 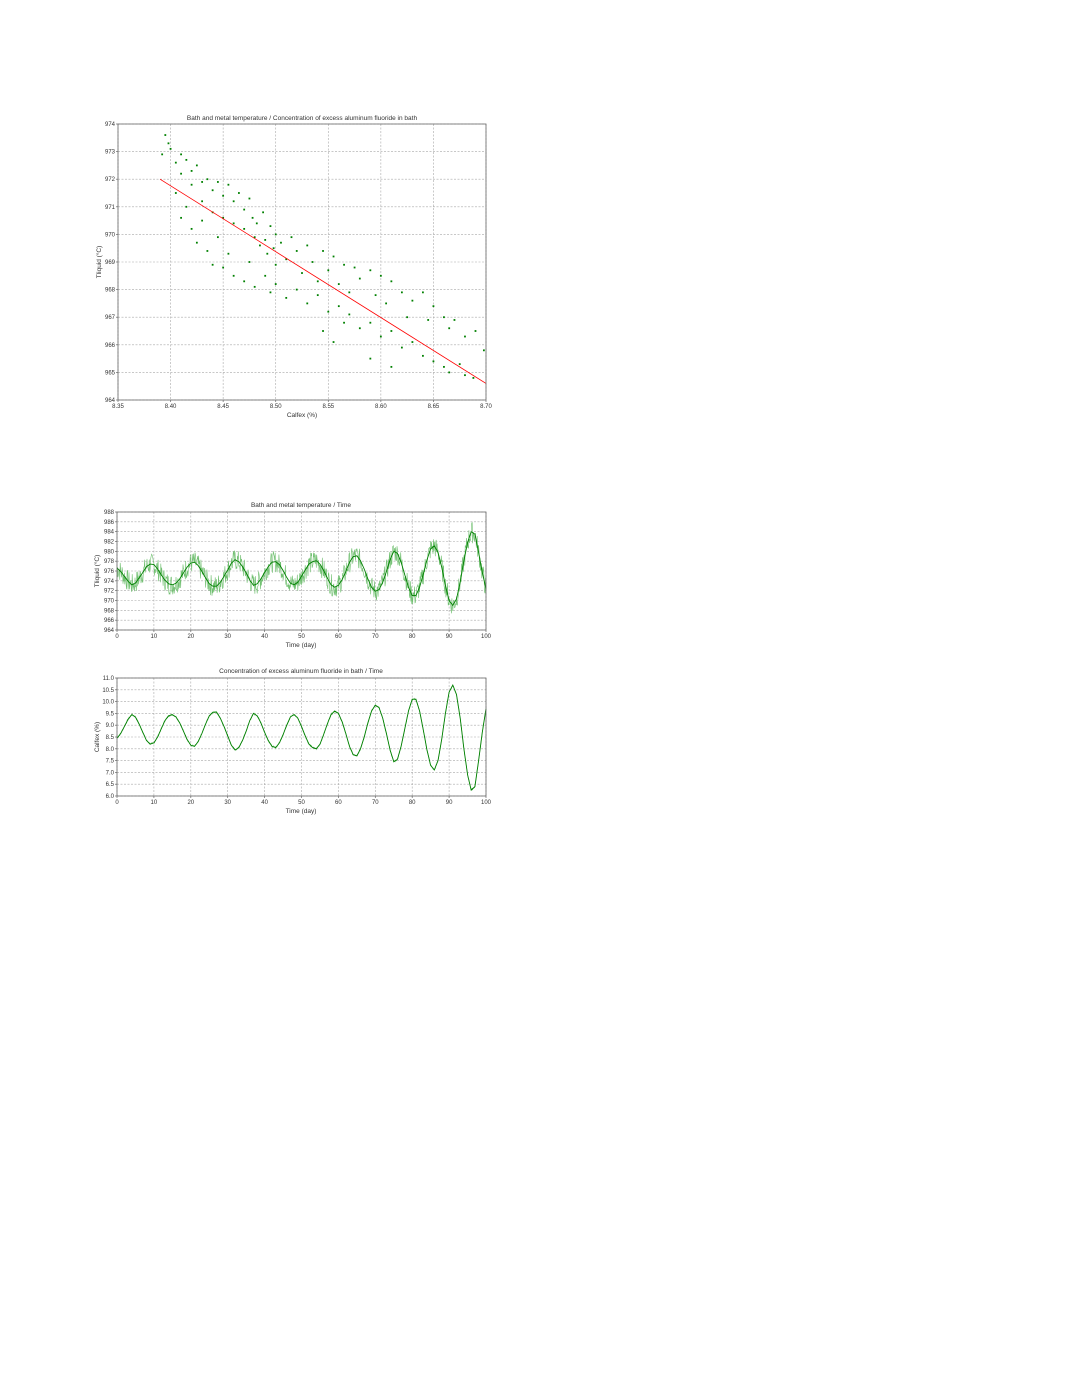 I want to click on series-line, so click(x=301, y=569).